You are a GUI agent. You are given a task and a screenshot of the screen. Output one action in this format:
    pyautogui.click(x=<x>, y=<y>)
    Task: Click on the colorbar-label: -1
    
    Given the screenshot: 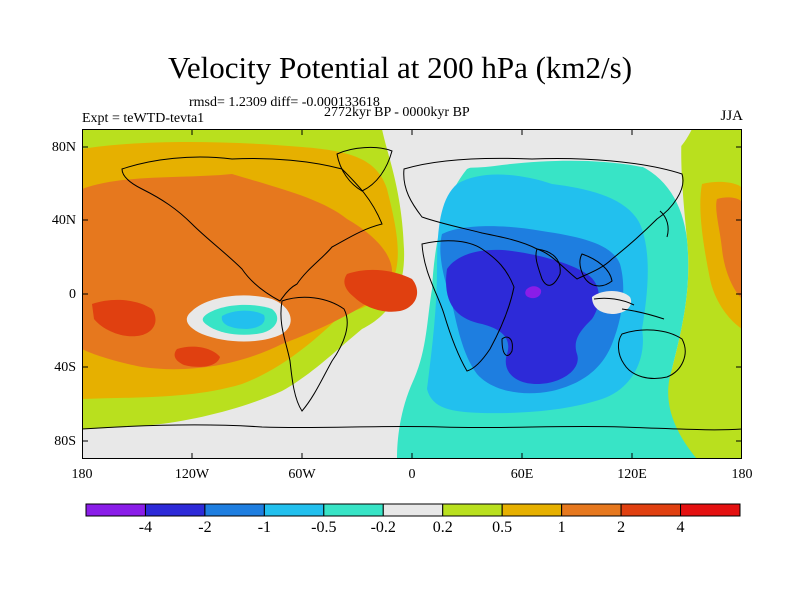 What is the action you would take?
    pyautogui.click(x=264, y=527)
    